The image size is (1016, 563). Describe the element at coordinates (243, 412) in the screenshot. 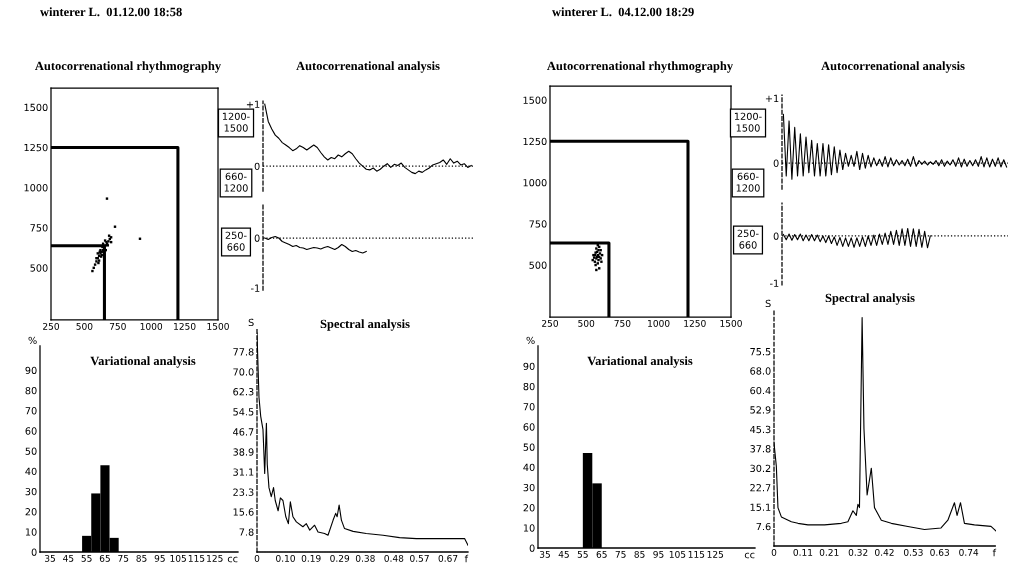

I see `y-tick-label: 54.5` at that location.